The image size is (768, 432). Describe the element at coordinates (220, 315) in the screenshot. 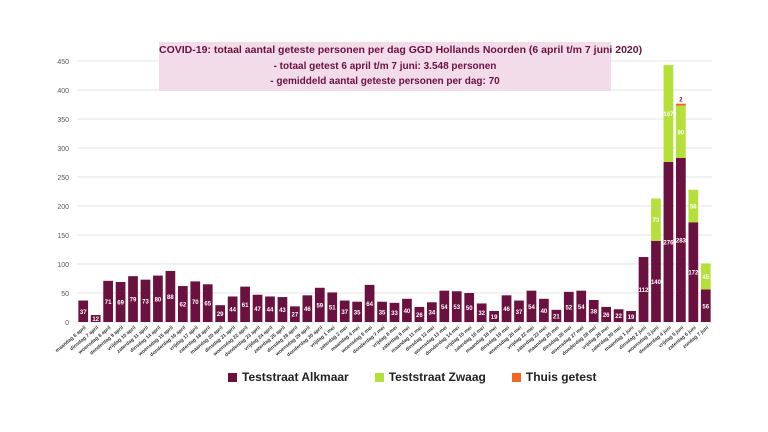

I see `data-label: 29` at that location.